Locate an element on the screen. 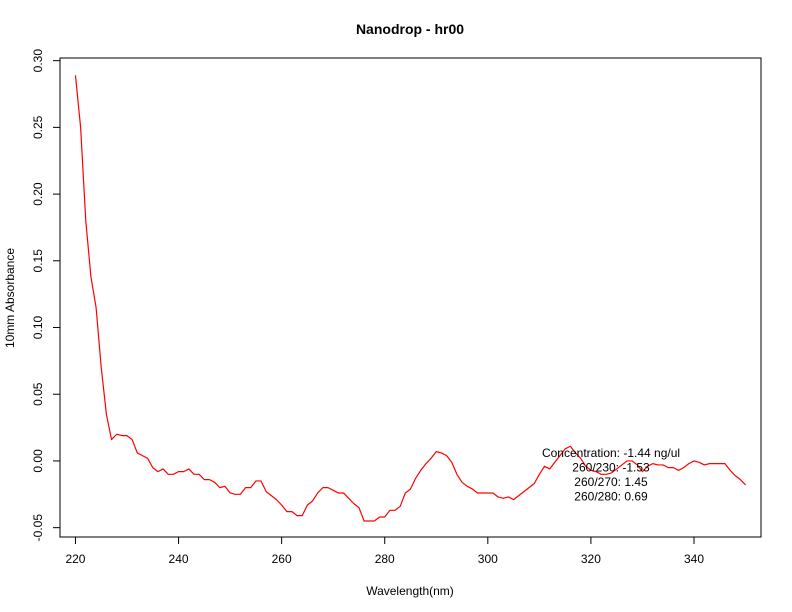 The width and height of the screenshot is (792, 612). y-tick-label: 0.10 is located at coordinates (38, 328).